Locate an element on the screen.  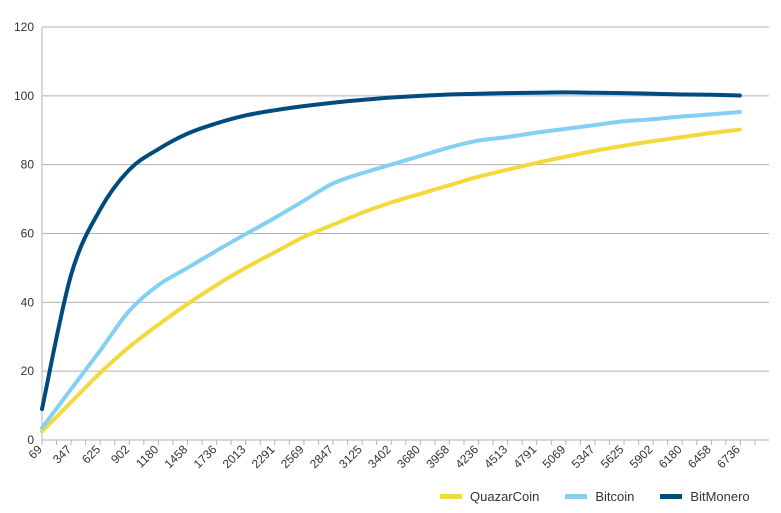
legend: QuazarCoin Bitcoin BitMonero is located at coordinates (595, 496).